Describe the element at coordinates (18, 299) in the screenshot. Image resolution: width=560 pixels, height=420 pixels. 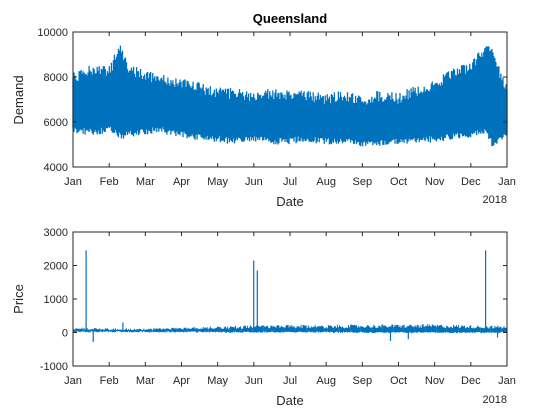
I see `price-y-axis-label: Price` at that location.